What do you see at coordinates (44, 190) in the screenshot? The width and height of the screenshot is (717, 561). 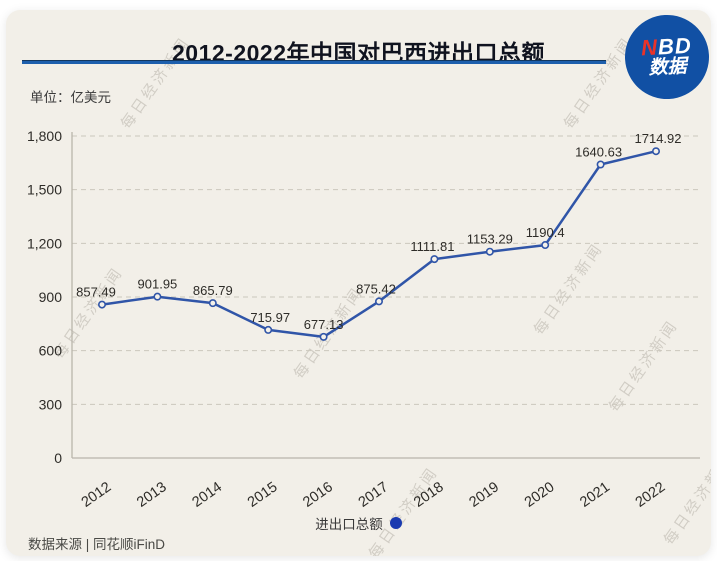 I see `y-tick-label: 1,500` at bounding box center [44, 190].